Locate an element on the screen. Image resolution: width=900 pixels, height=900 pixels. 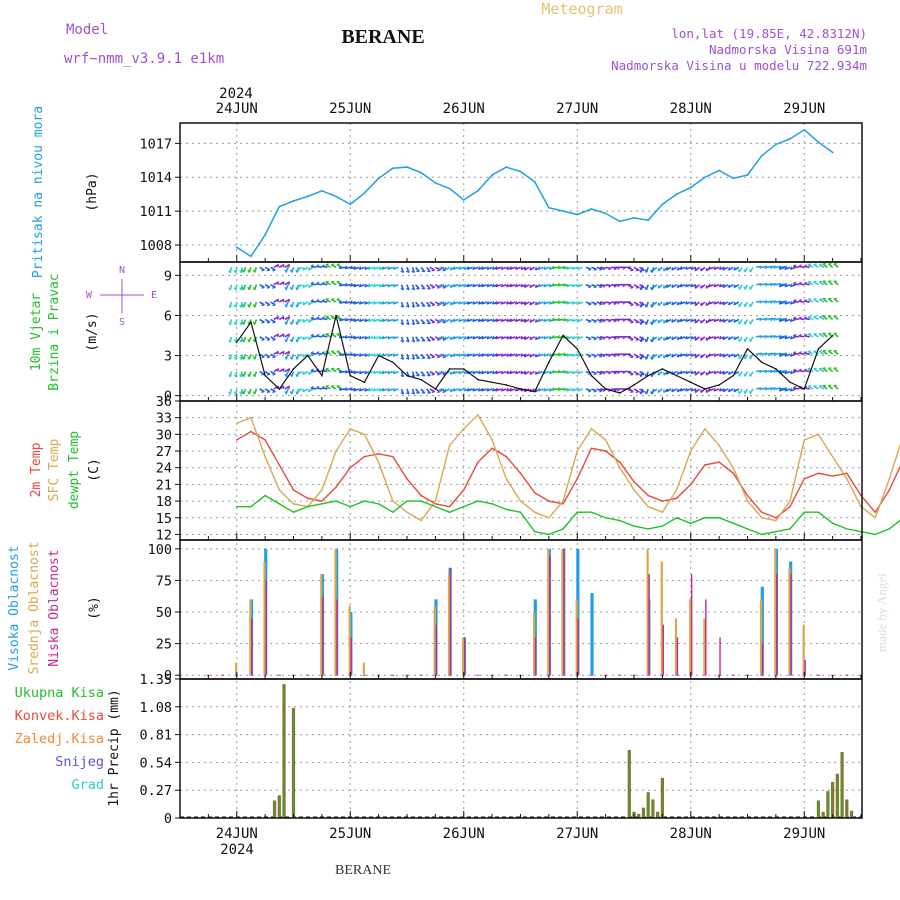
day-label-top: 27JUN is located at coordinates (577, 109).